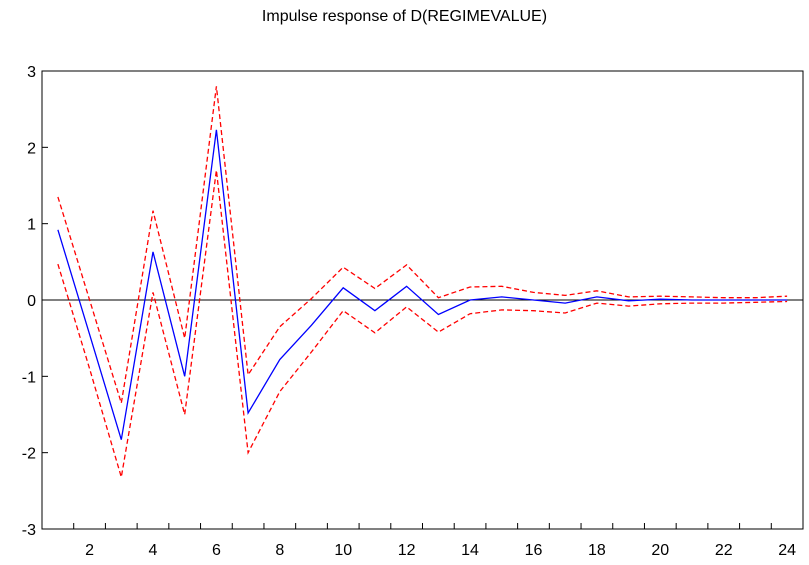  I want to click on x-tick-label: 22, so click(724, 550).